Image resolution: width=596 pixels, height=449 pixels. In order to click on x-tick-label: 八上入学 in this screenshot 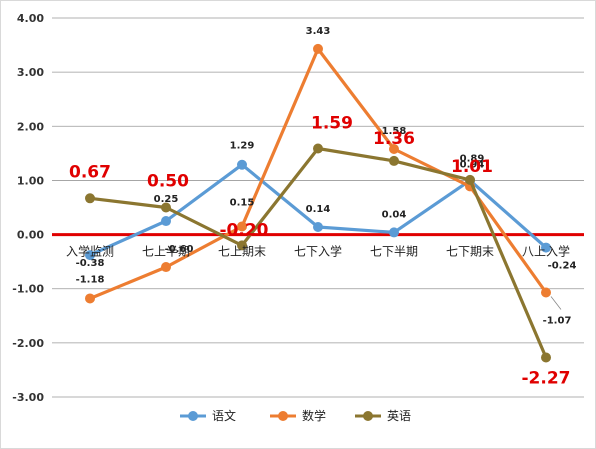, I will do `click(546, 251)`.